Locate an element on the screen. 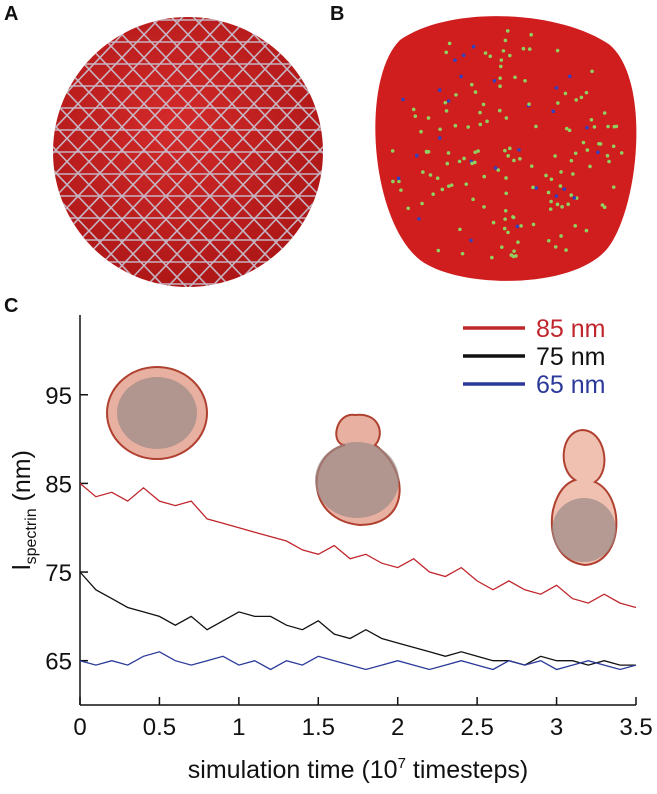  y-tick-label: 75 is located at coordinates (58, 573).